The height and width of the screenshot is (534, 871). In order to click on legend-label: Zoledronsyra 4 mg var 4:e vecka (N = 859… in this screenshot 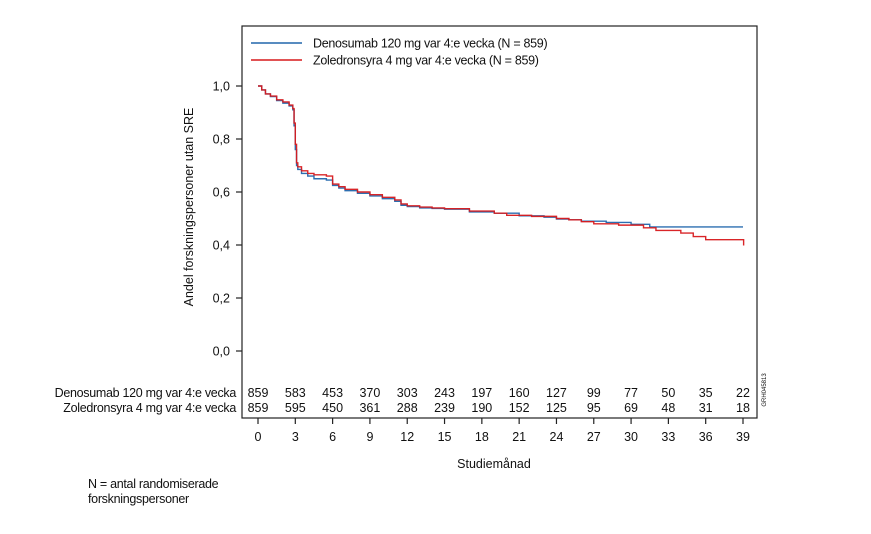, I will do `click(426, 61)`.